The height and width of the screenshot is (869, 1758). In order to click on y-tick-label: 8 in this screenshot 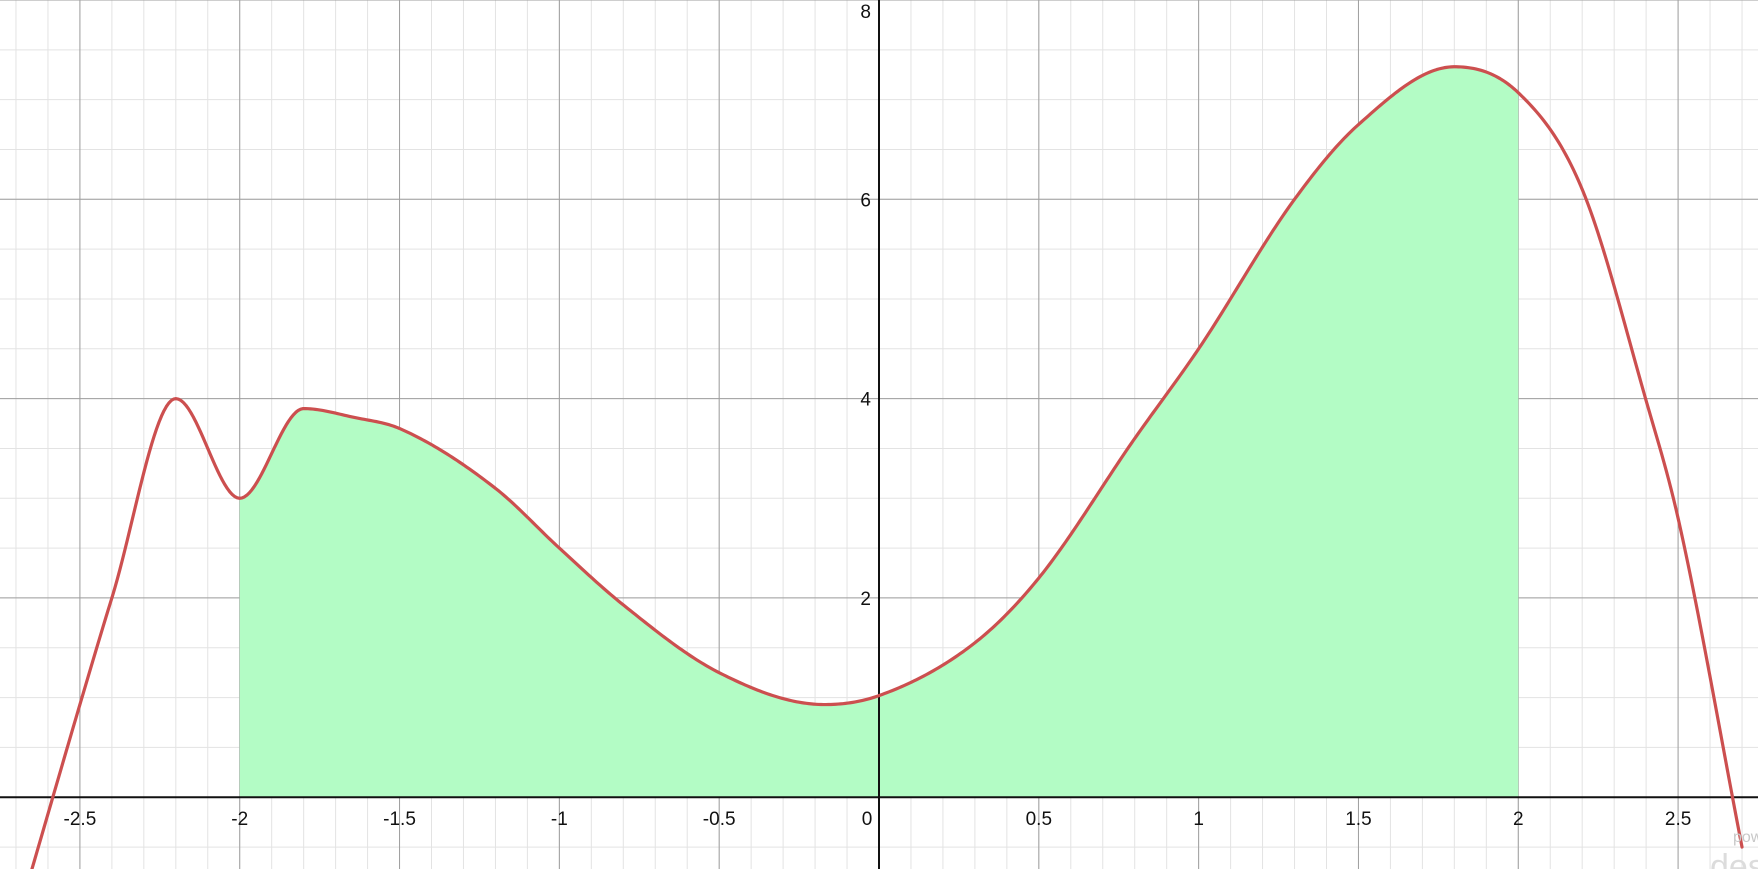, I will do `click(865, 12)`.